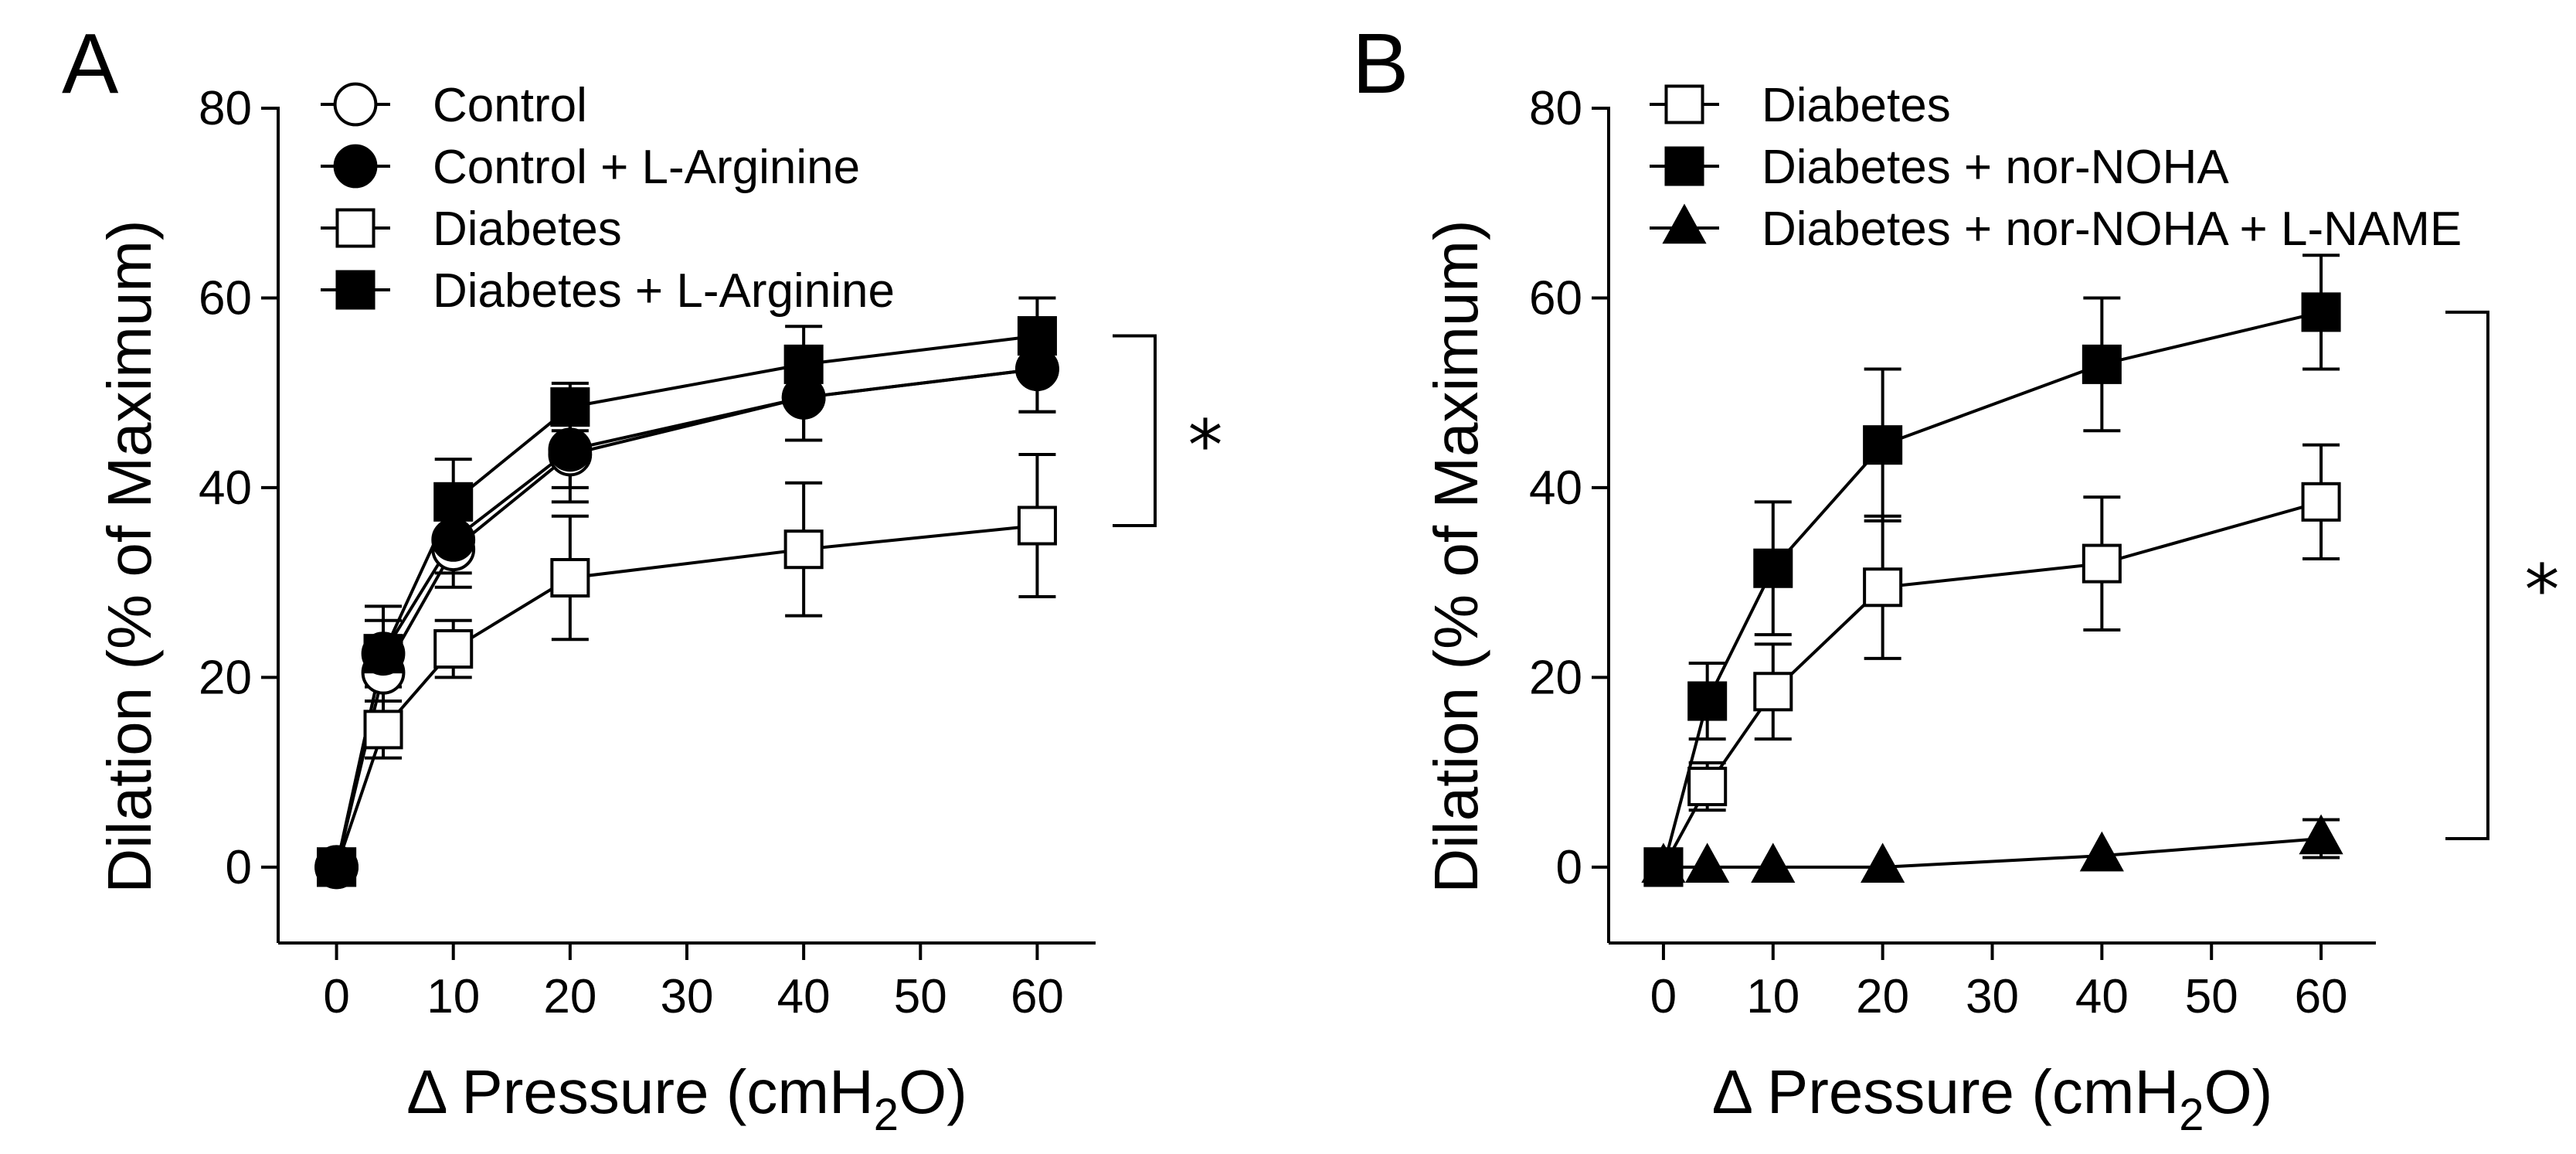 The width and height of the screenshot is (2576, 1154). What do you see at coordinates (510, 105) in the screenshot?
I see `legend-label: Control` at bounding box center [510, 105].